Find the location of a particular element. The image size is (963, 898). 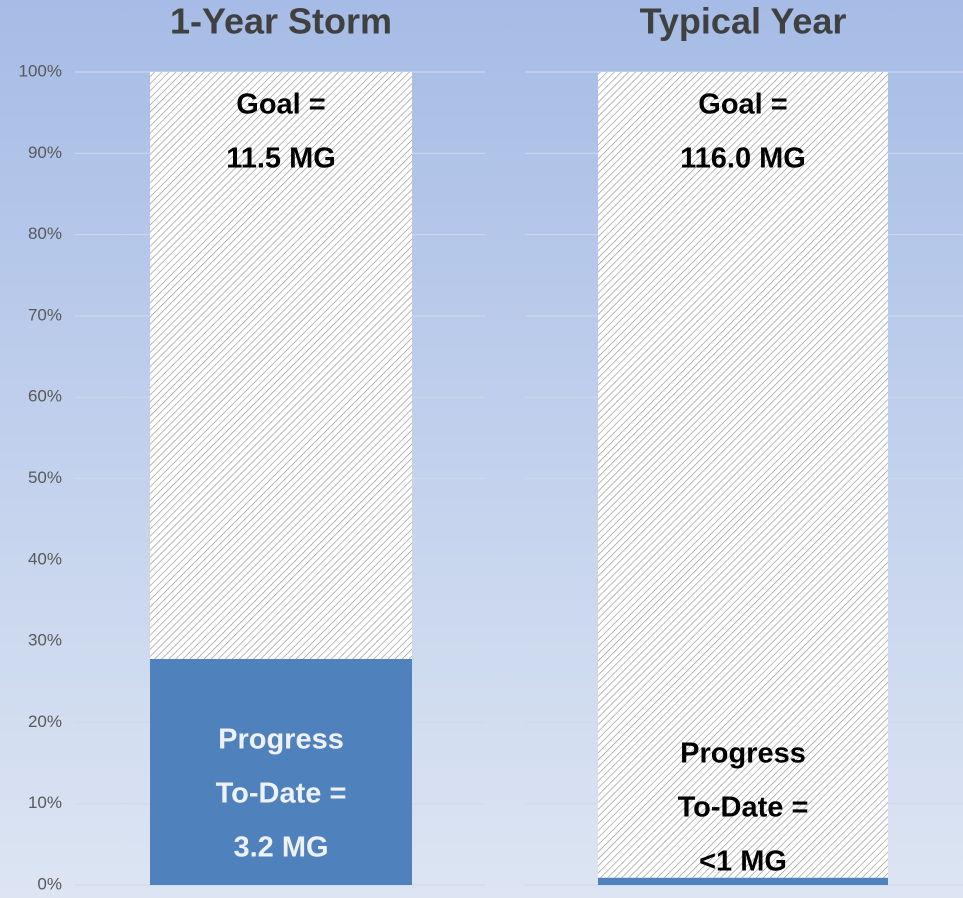

y-tick-label: 0% is located at coordinates (49, 883).